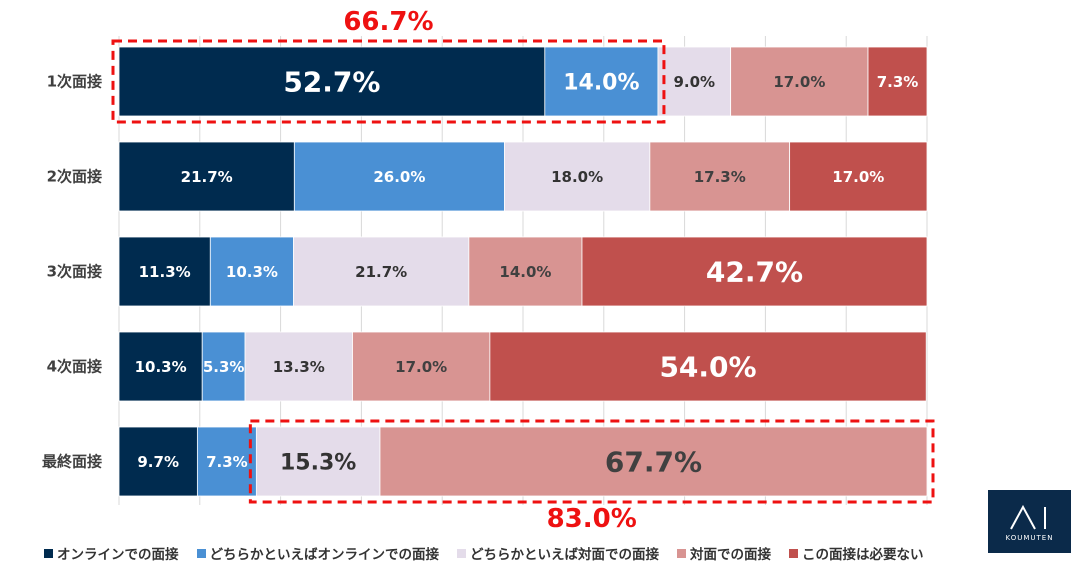 The width and height of the screenshot is (1082, 567). I want to click on legend-label: オンラインでの面接, so click(118, 555).